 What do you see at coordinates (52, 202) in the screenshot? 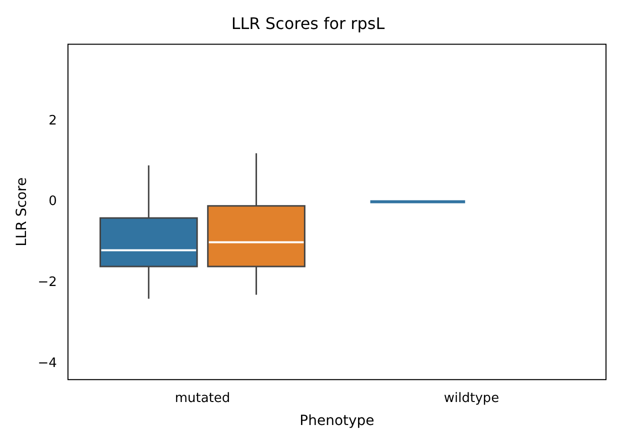
I see `y-tick-label: 0` at bounding box center [52, 202].